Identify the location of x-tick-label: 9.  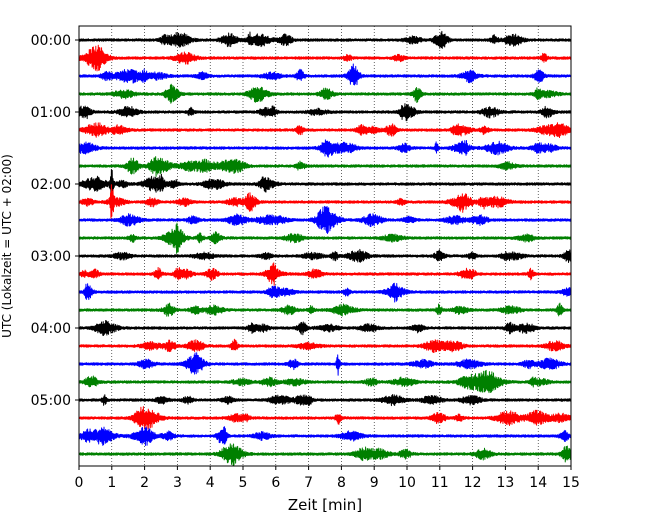
(374, 483).